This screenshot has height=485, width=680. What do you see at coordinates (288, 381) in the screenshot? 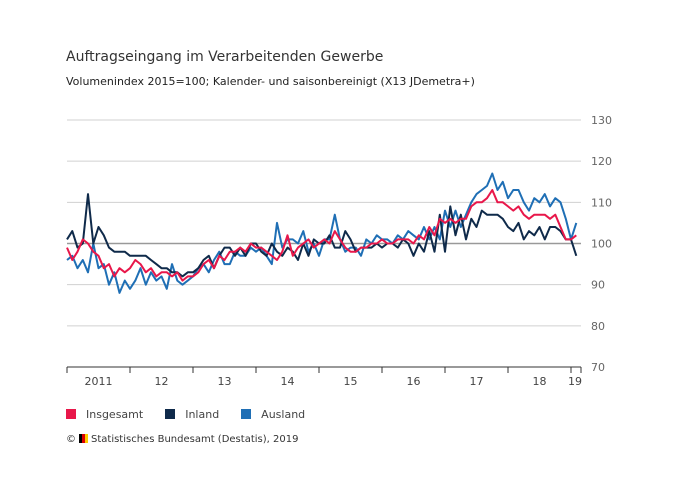
I see `x-tick-label: 14` at bounding box center [288, 381].